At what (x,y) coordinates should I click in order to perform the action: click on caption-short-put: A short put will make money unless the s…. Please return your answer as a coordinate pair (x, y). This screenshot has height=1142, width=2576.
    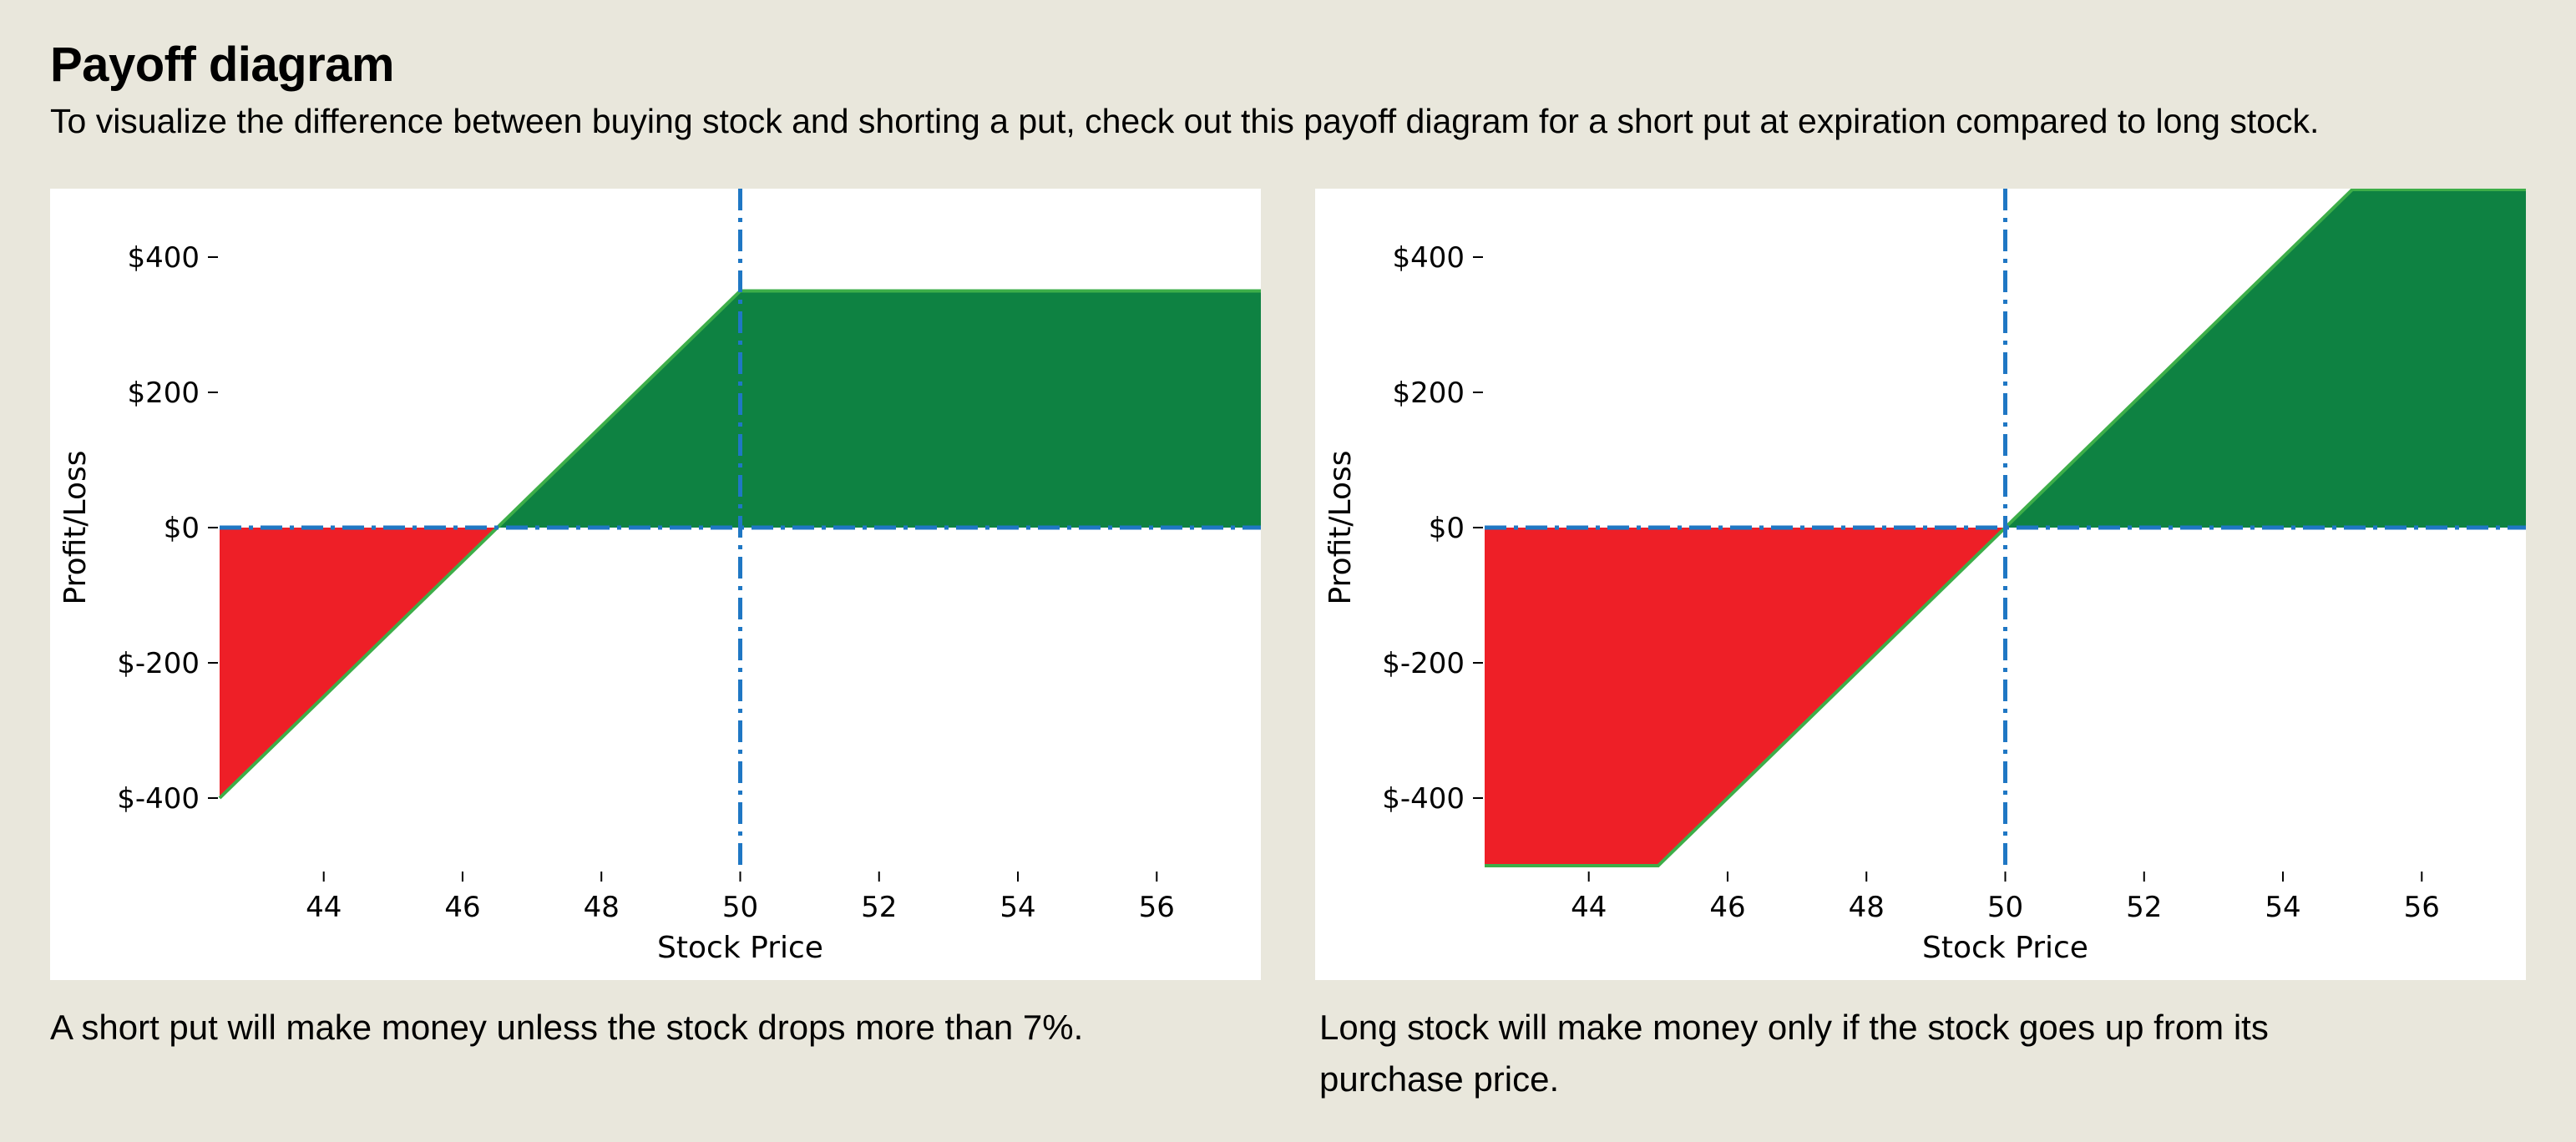
    Looking at the image, I should click on (567, 1027).